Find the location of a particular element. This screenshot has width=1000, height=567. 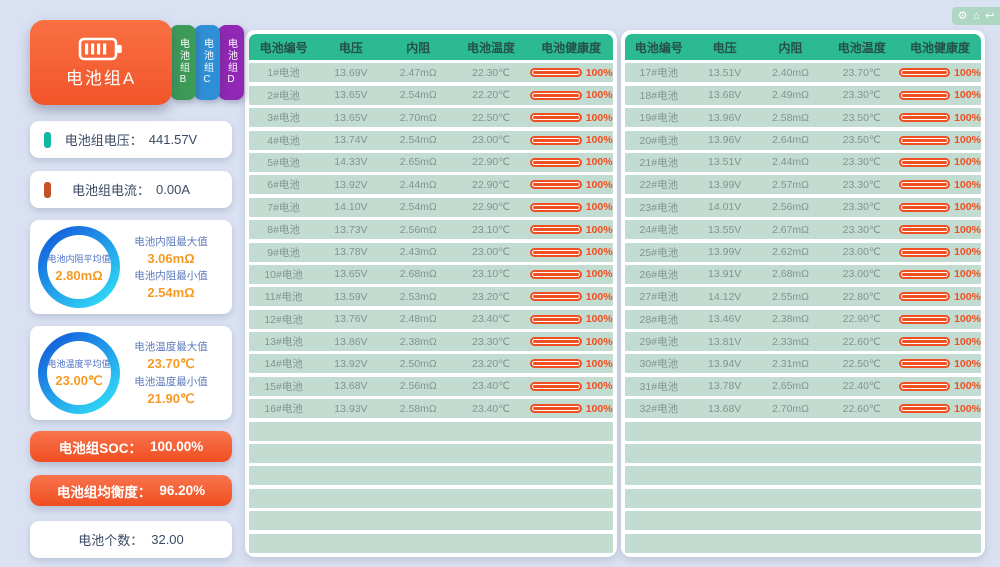

table-row: 14#电池 13.92V 2.50mΩ 23.20℃ 100% is located at coordinates (431, 364).